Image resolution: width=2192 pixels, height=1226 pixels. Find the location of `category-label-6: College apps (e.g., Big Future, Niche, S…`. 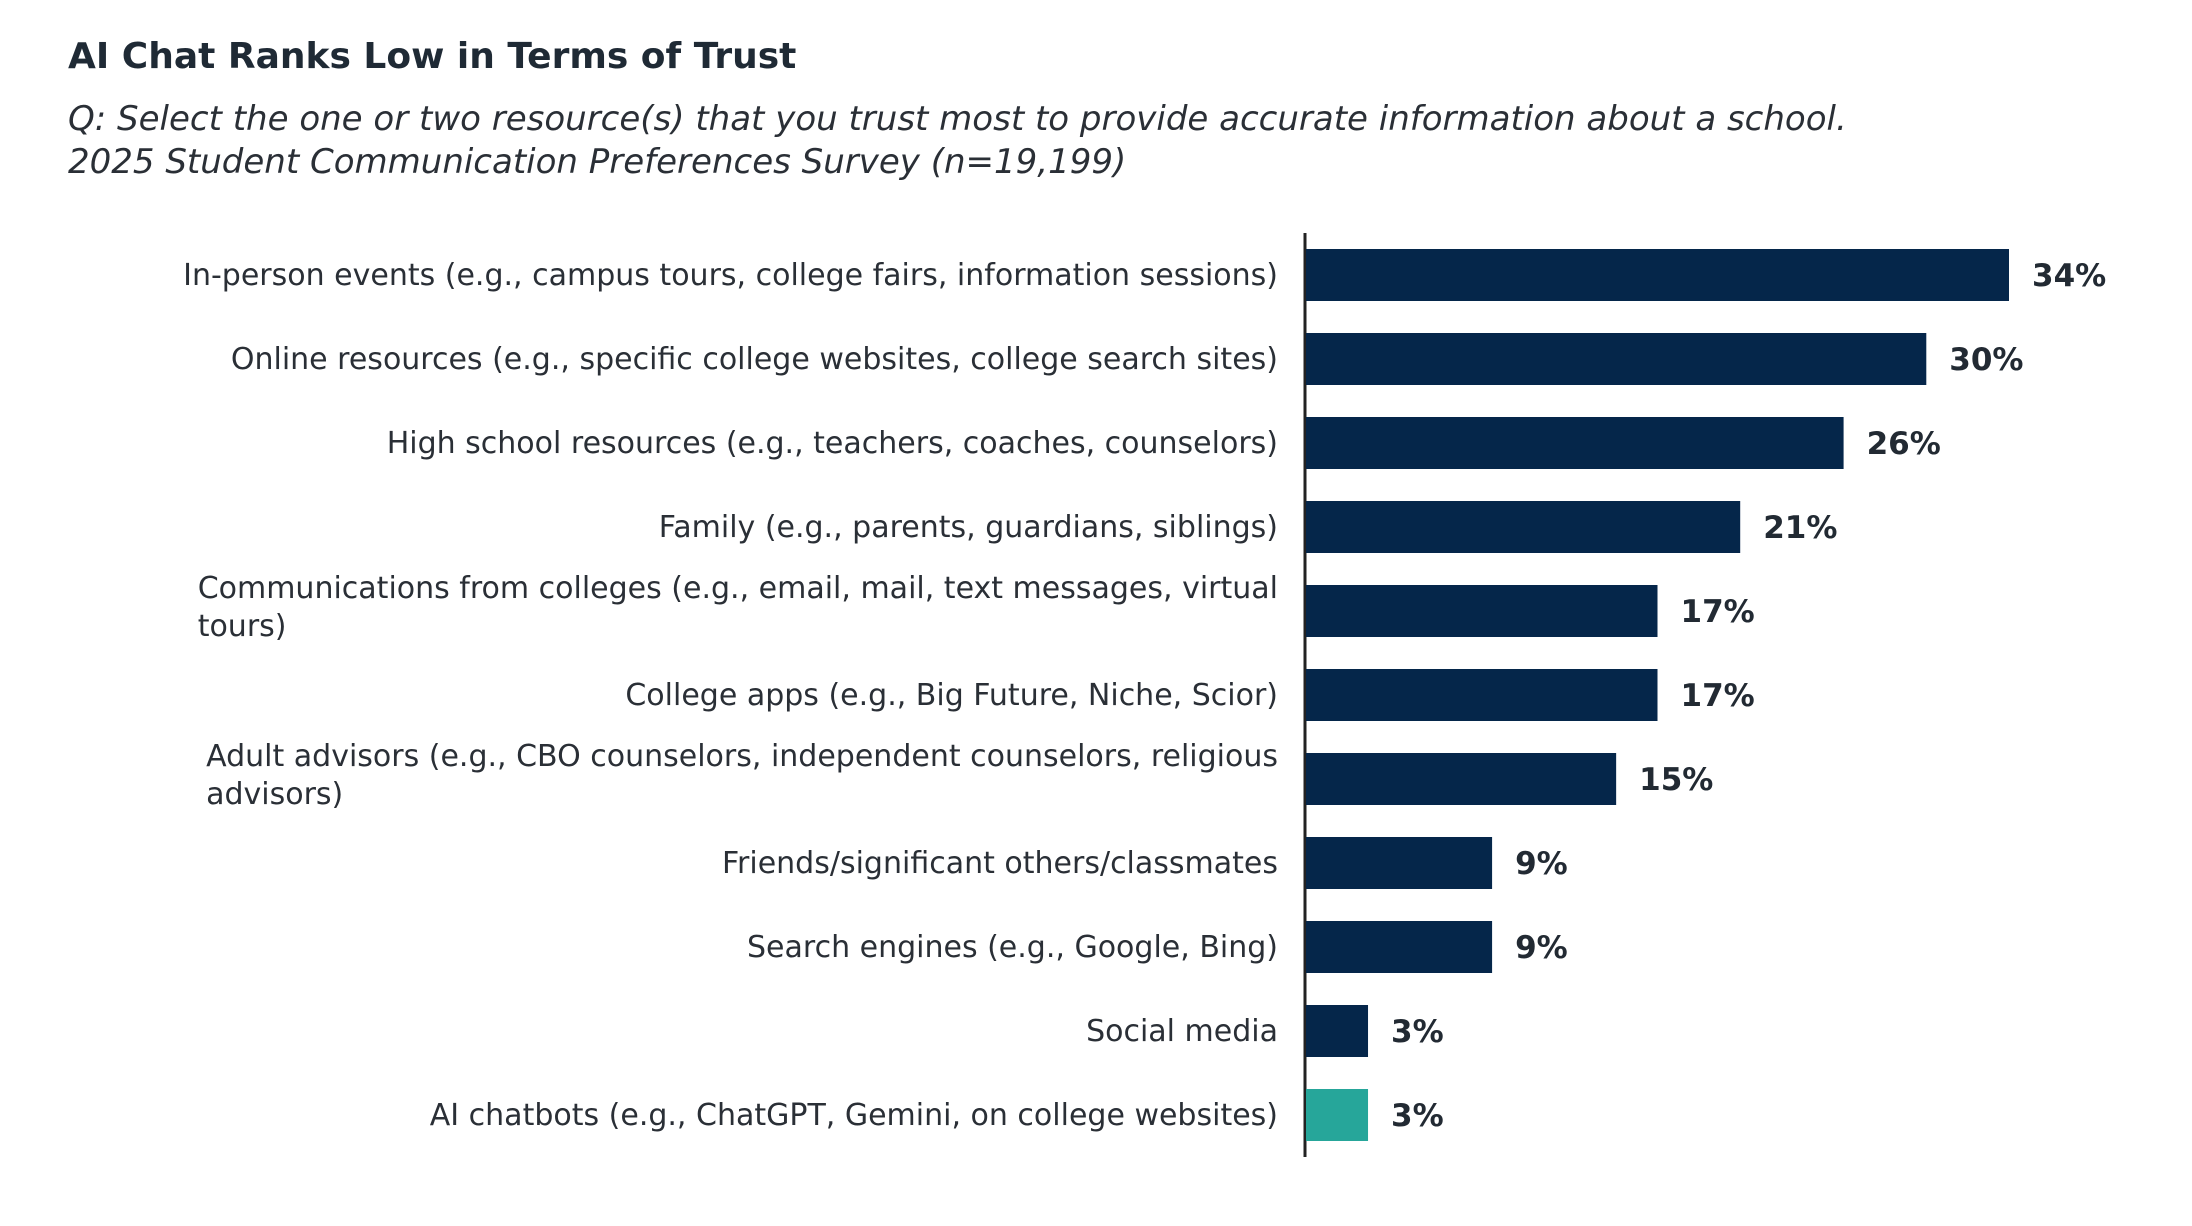

category-label-6: College apps (e.g., Big Future, Niche, S… is located at coordinates (951, 695).